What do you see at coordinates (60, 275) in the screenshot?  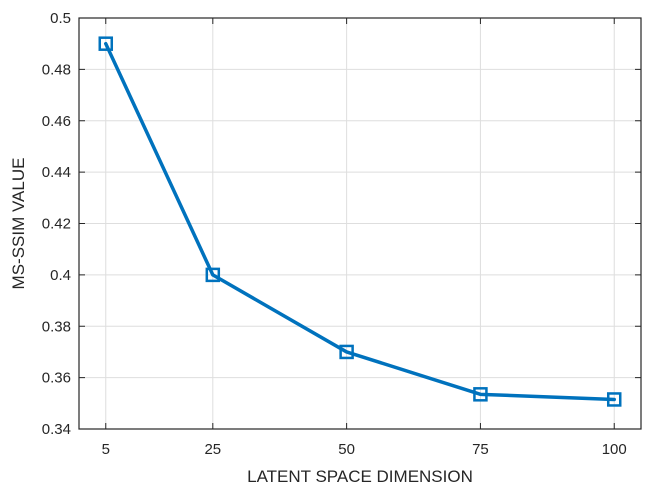 I see `y-tick-label: 0.4` at bounding box center [60, 275].